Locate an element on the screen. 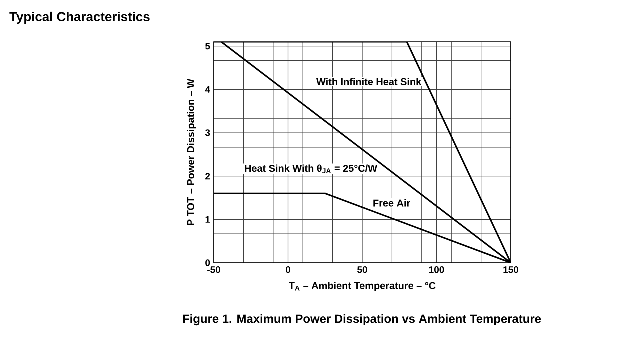  x-tick-label: 150 is located at coordinates (511, 270).